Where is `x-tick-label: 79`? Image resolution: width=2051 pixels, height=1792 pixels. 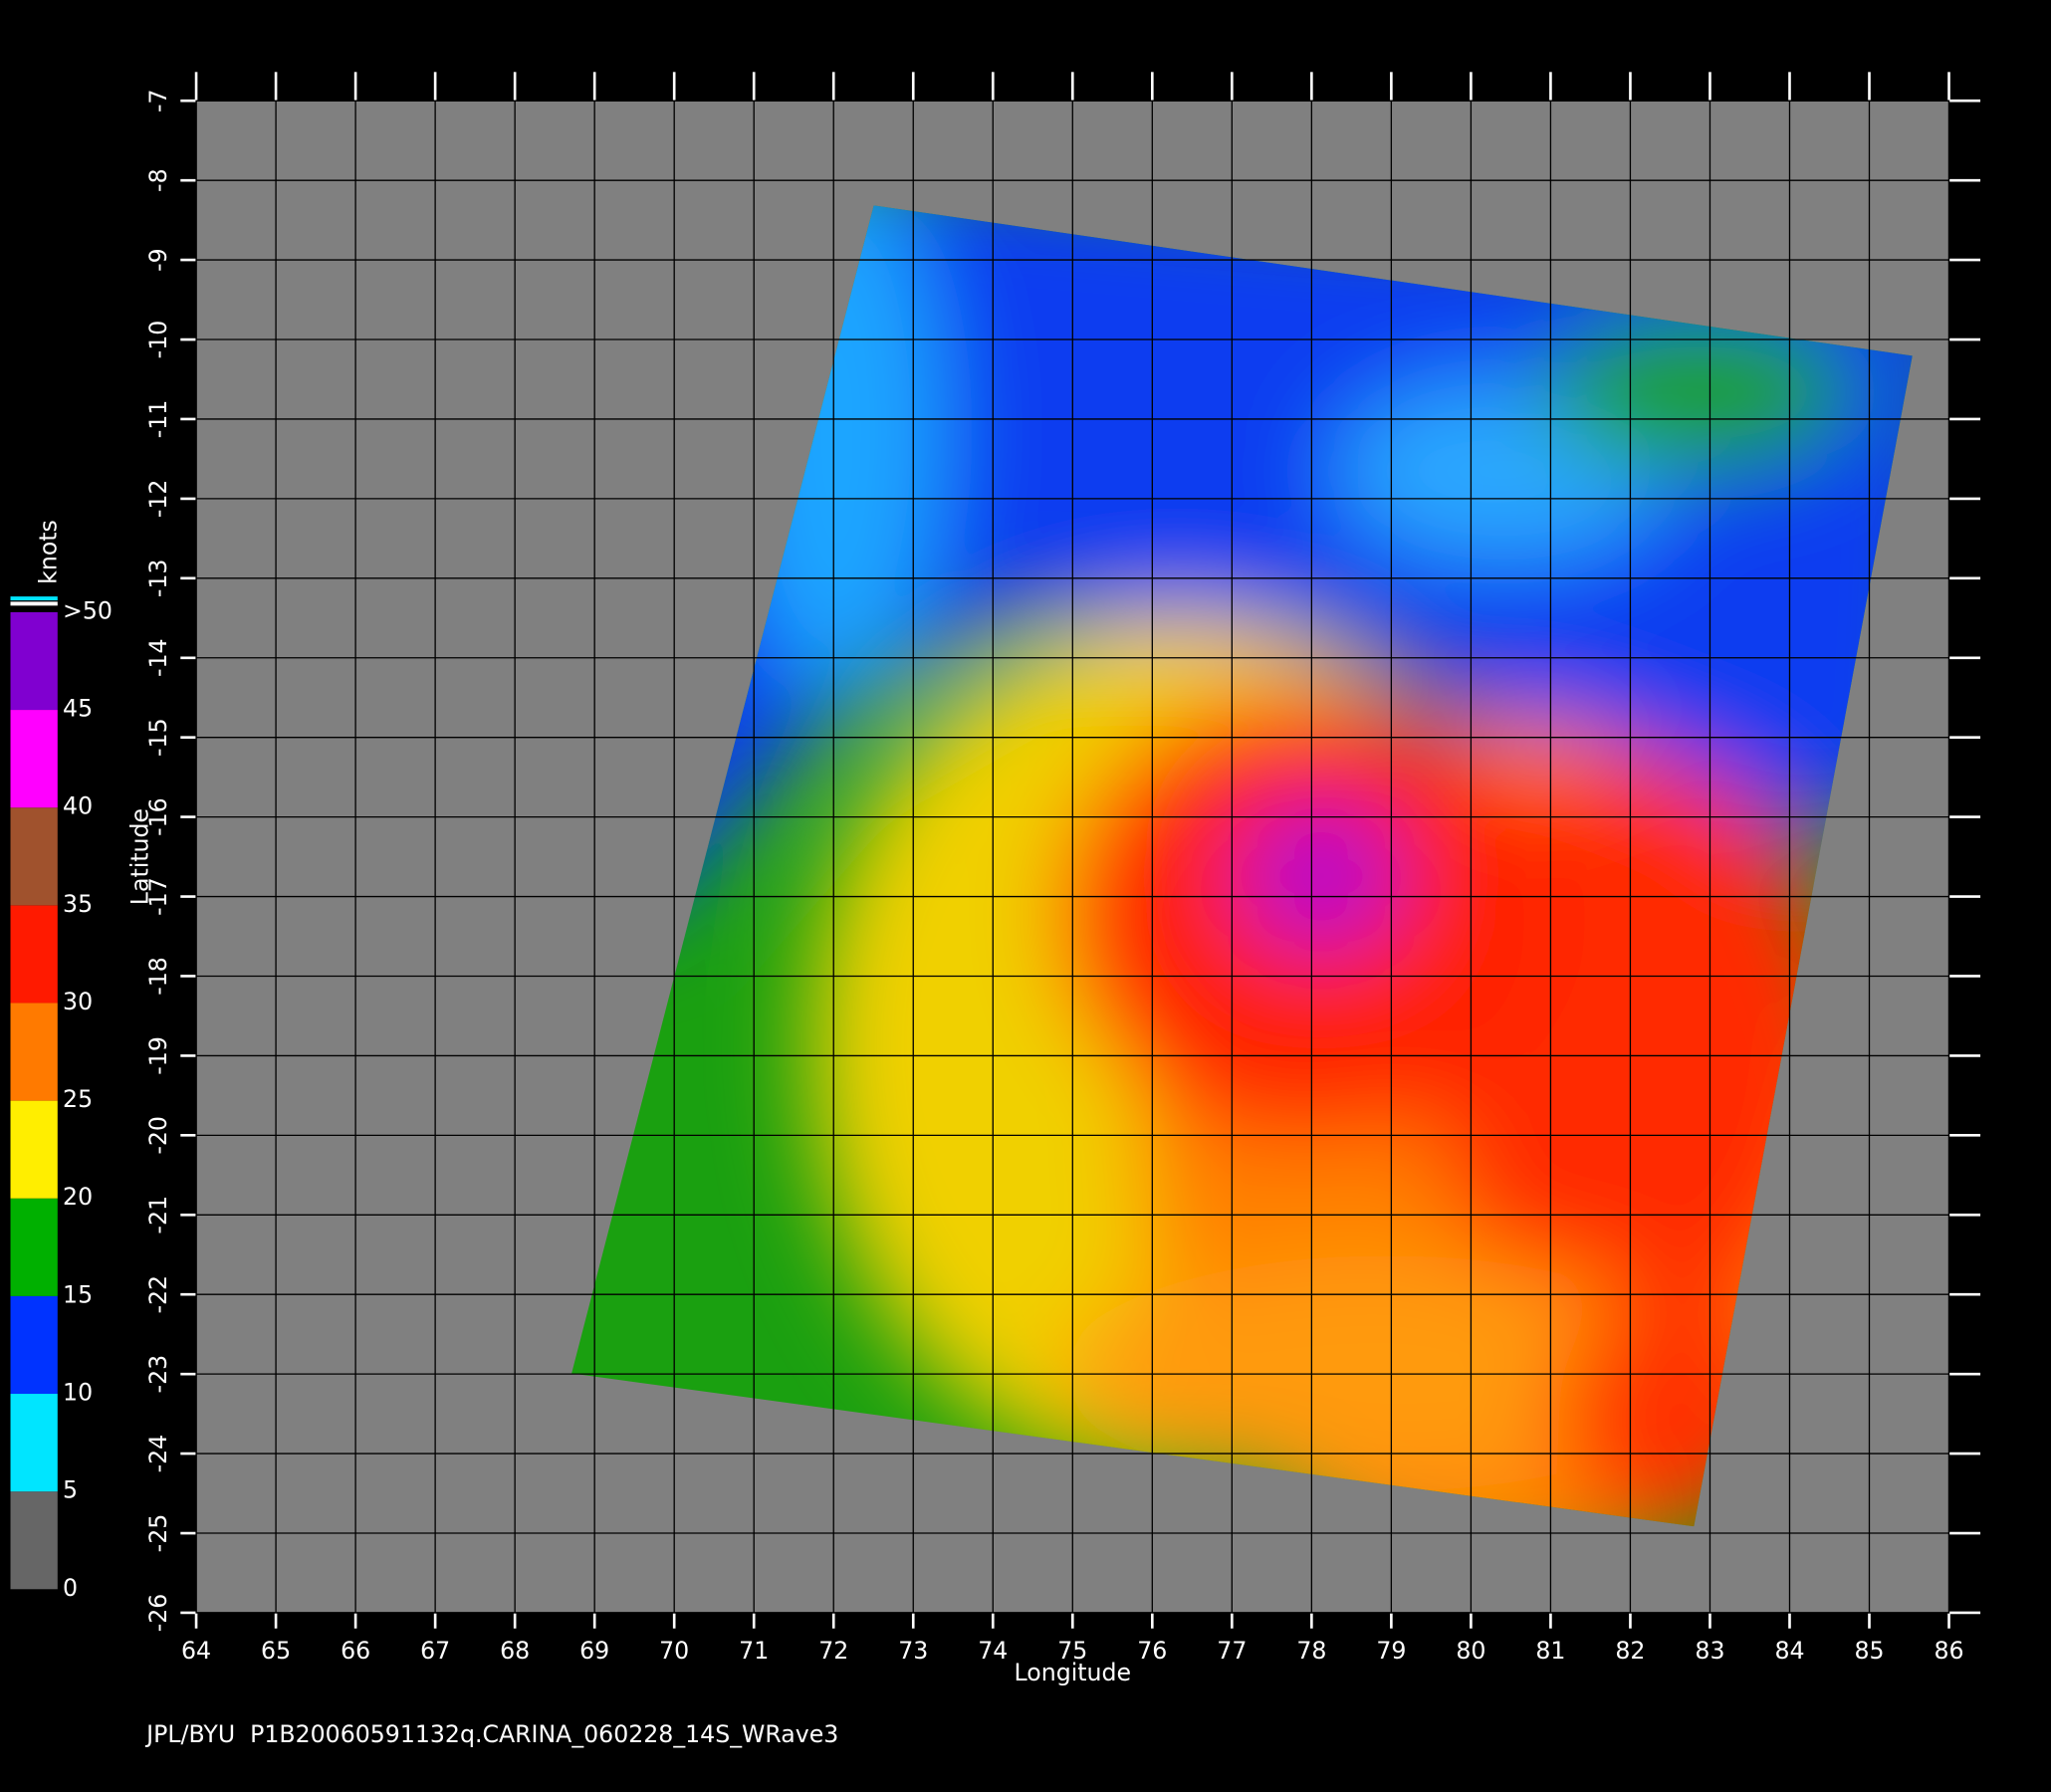 x-tick-label: 79 is located at coordinates (1391, 1651).